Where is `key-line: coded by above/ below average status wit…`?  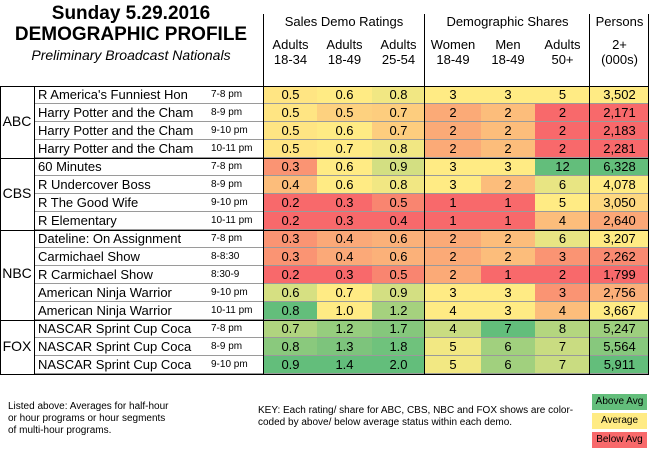 key-line: coded by above/ below average status wit… is located at coordinates (385, 422).